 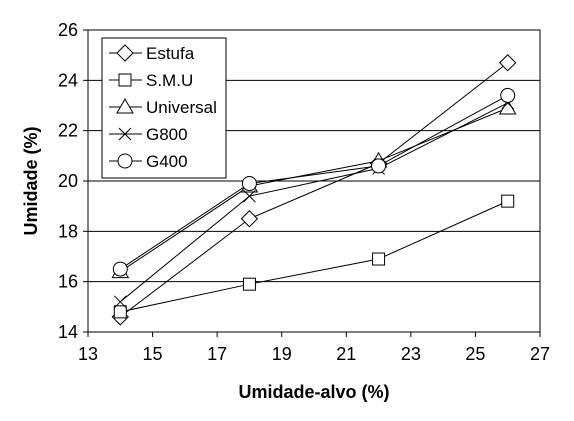 What do you see at coordinates (346, 354) in the screenshot?
I see `x-tick-label-21: 21` at bounding box center [346, 354].